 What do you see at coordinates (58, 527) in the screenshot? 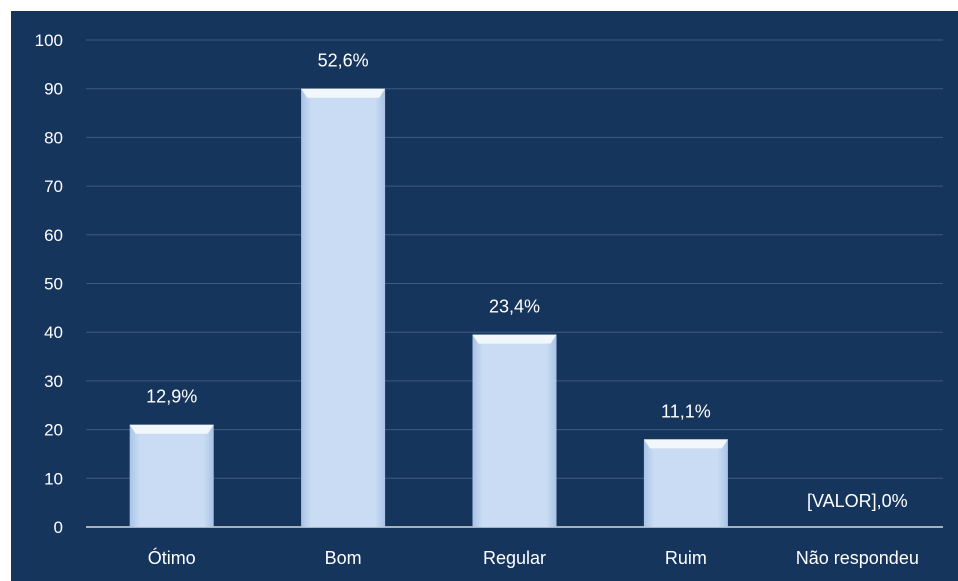
I see `y-tick-label: 0` at bounding box center [58, 527].